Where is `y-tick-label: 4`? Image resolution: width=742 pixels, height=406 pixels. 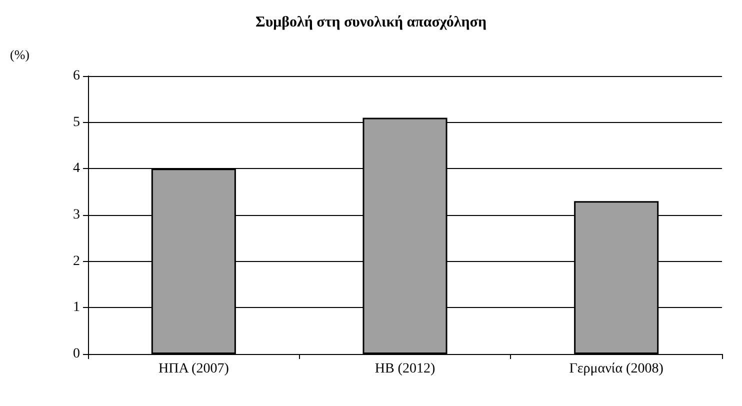
y-tick-label: 4 is located at coordinates (76, 168).